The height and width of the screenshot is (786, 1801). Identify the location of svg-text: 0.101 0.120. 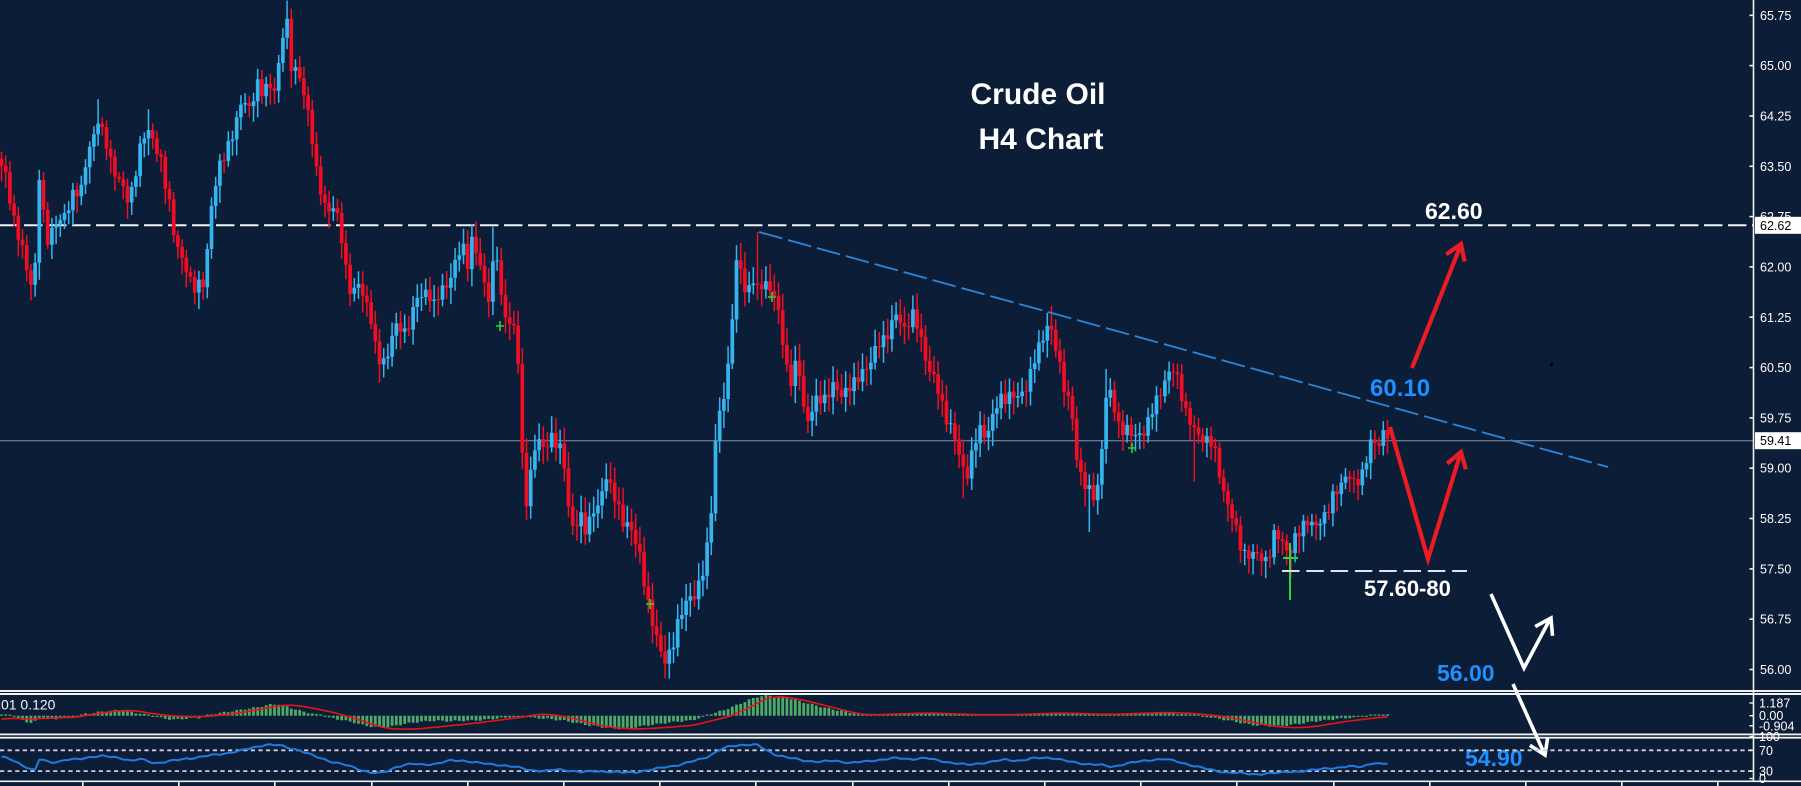
(28, 705).